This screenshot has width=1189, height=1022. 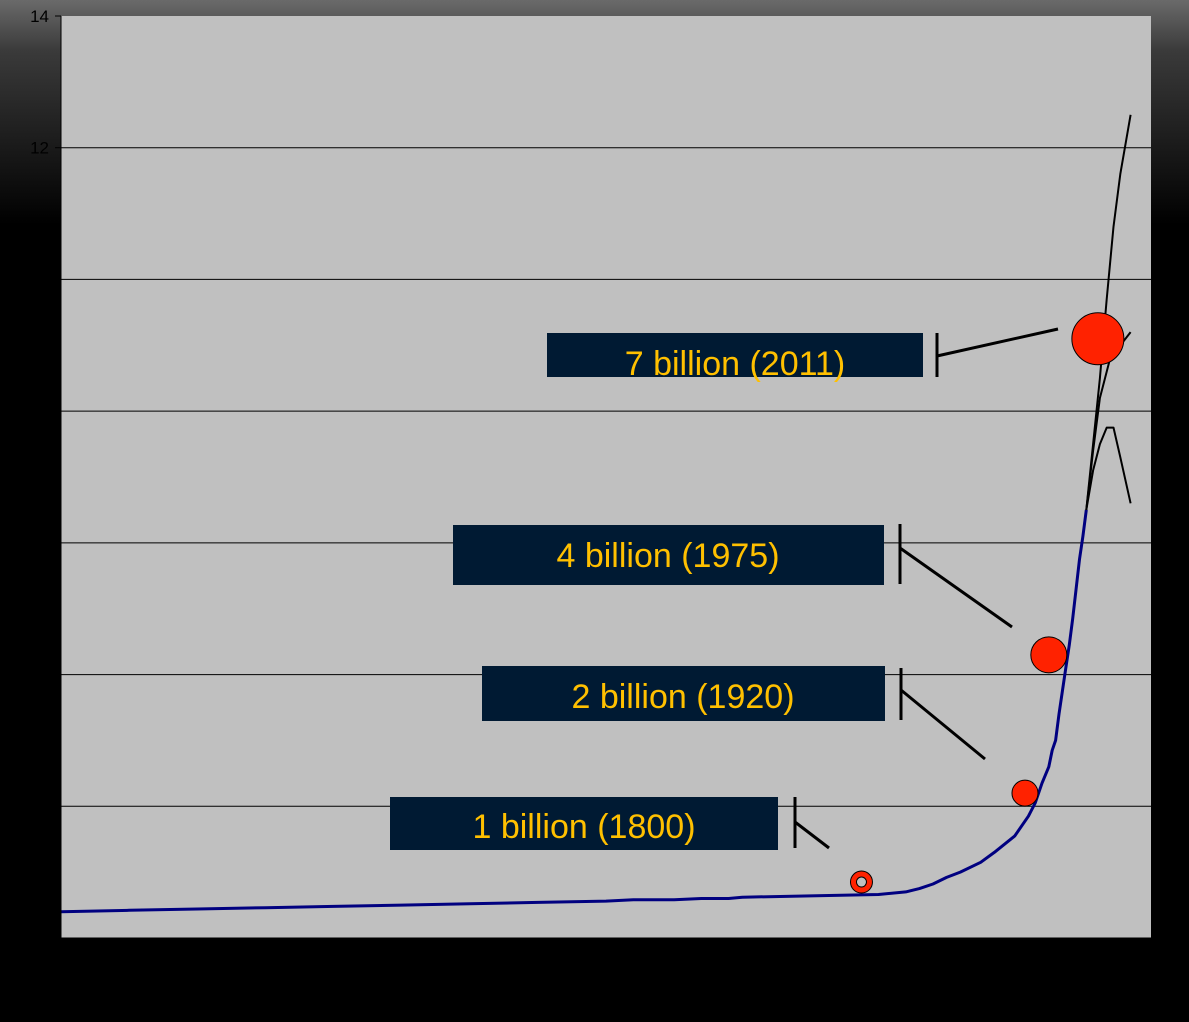 I want to click on x-tick-label-1900: 1900, so click(x=1015, y=962).